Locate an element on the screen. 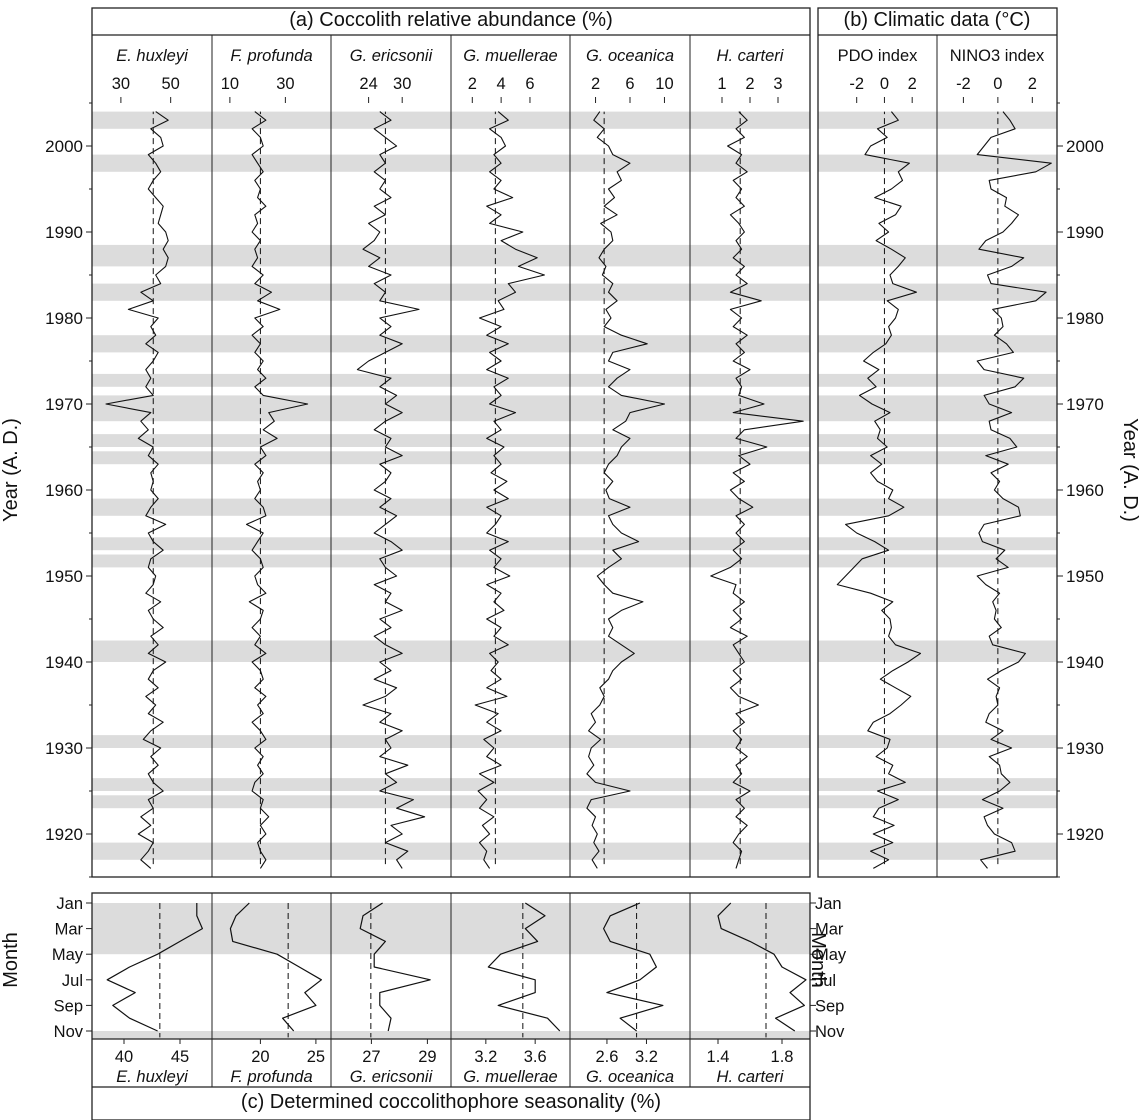 The width and height of the screenshot is (1142, 1120). a-series-name-g-ericsonii: G. ericsonii is located at coordinates (392, 56).